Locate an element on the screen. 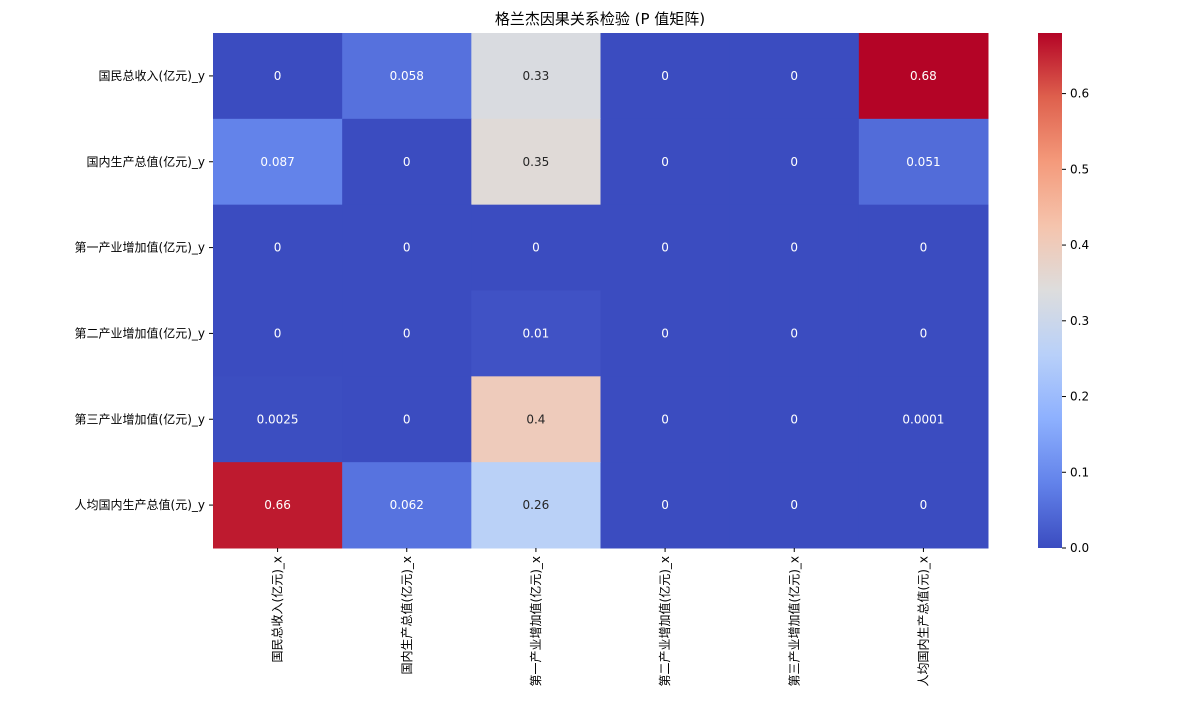 The image size is (1200, 704). heatmap-cell-r1-c3 is located at coordinates (665, 162).